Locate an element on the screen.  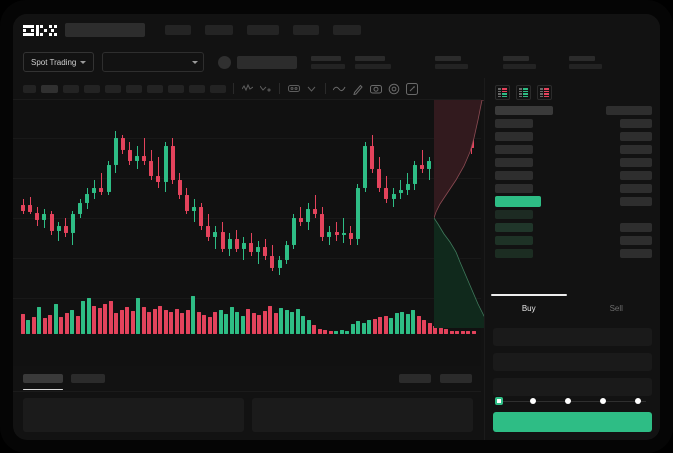
line-chart-icon is located at coordinates (339, 88).